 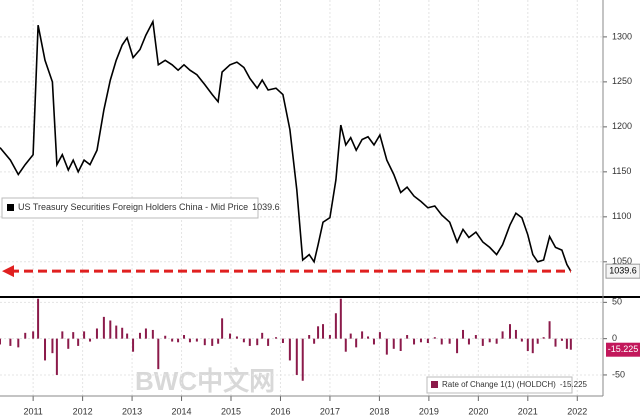 What do you see at coordinates (622, 126) in the screenshot?
I see `y-tick-label: 1200` at bounding box center [622, 126].